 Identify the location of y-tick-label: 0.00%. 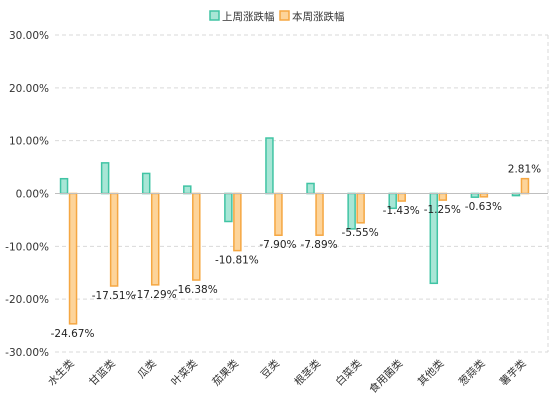
(32, 195).